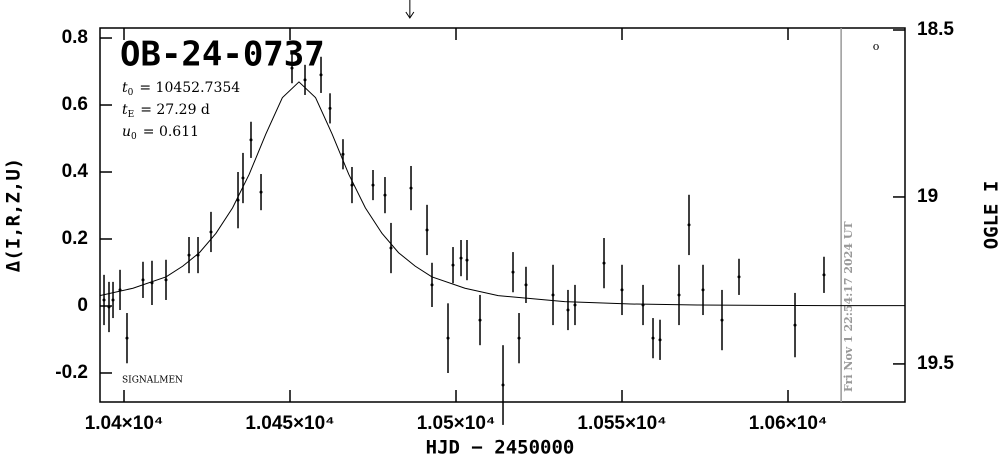 The image size is (1004, 459). Describe the element at coordinates (71, 372) in the screenshot. I see `y-tick-label: -0.2` at that location.